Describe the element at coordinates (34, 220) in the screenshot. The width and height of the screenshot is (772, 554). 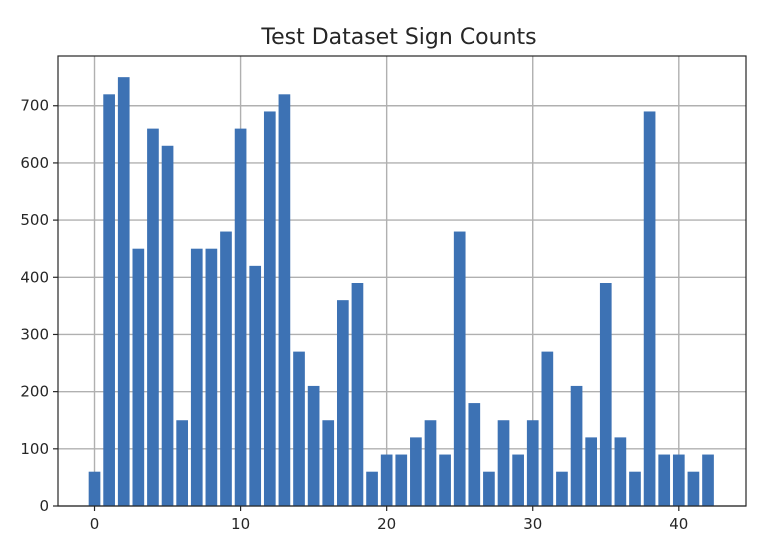
I see `y-tick-label-5: 500` at that location.